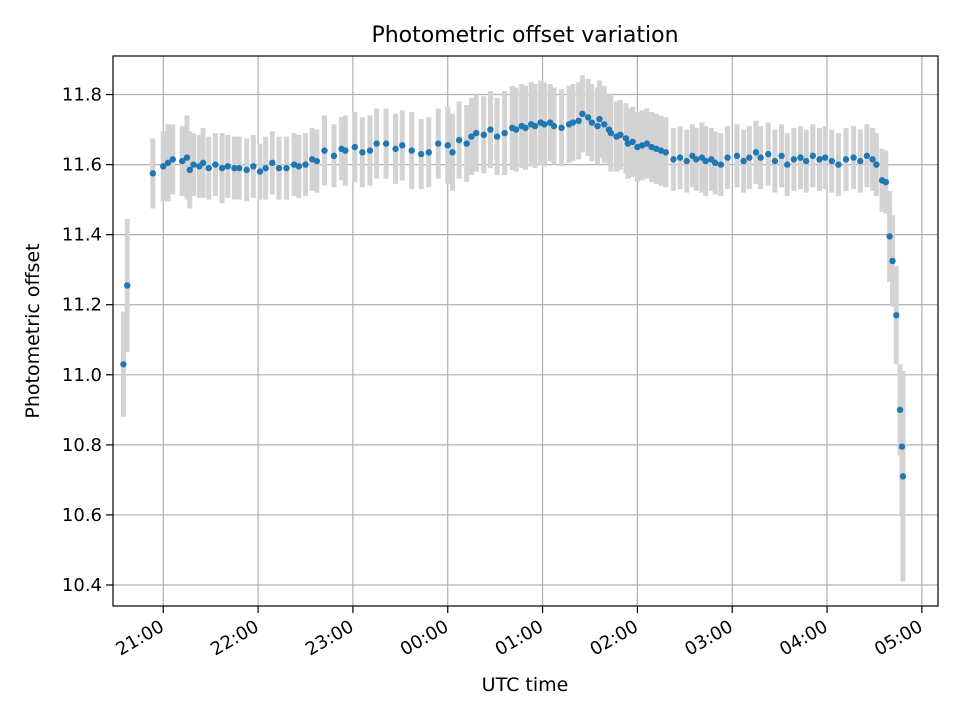 This screenshot has height=720, width=960. Describe the element at coordinates (87, 340) in the screenshot. I see `y-ticks: 10.4 10.6 10.8 11.0 11.2 11.4 11.6 11.8` at that location.